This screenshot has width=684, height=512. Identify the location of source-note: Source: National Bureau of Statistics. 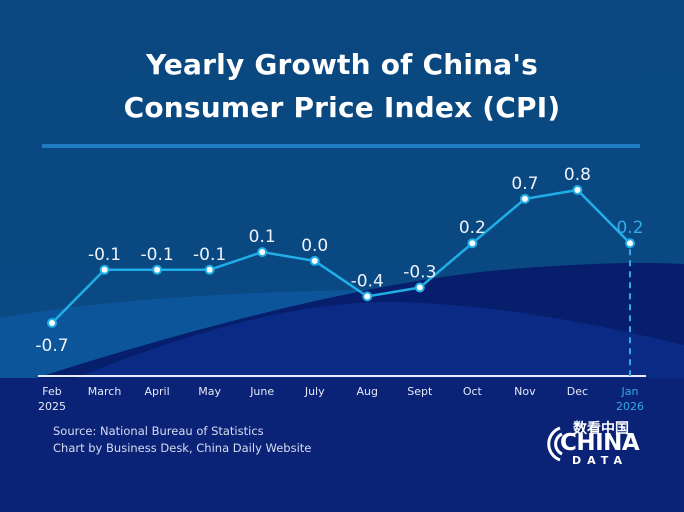
(158, 431).